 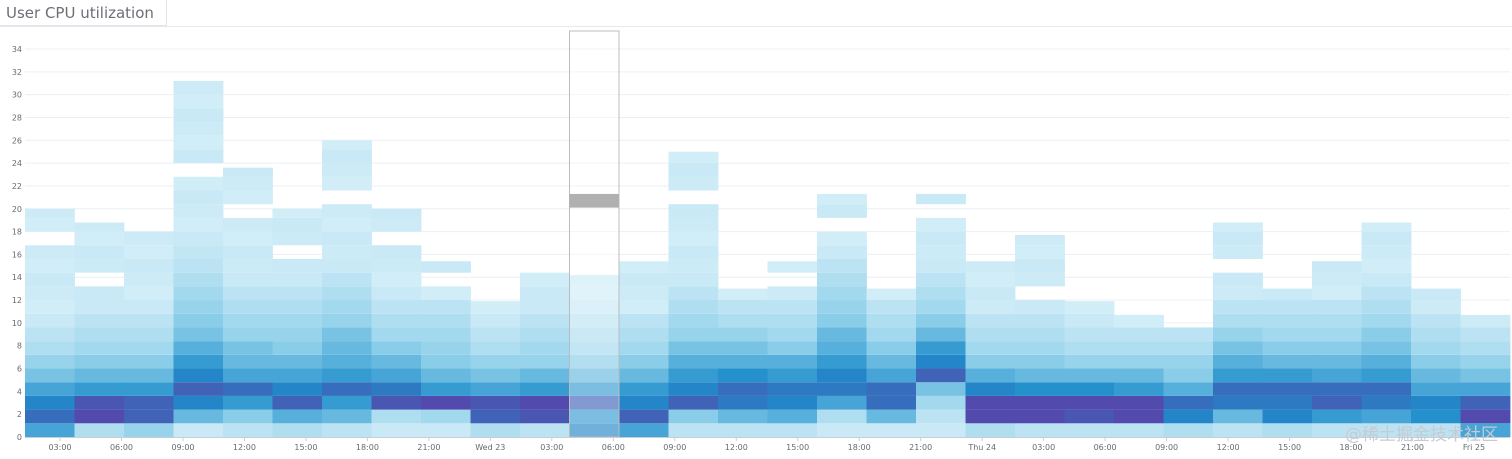 What do you see at coordinates (1474, 447) in the screenshot?
I see `x-tick-label: Fri 25` at bounding box center [1474, 447].